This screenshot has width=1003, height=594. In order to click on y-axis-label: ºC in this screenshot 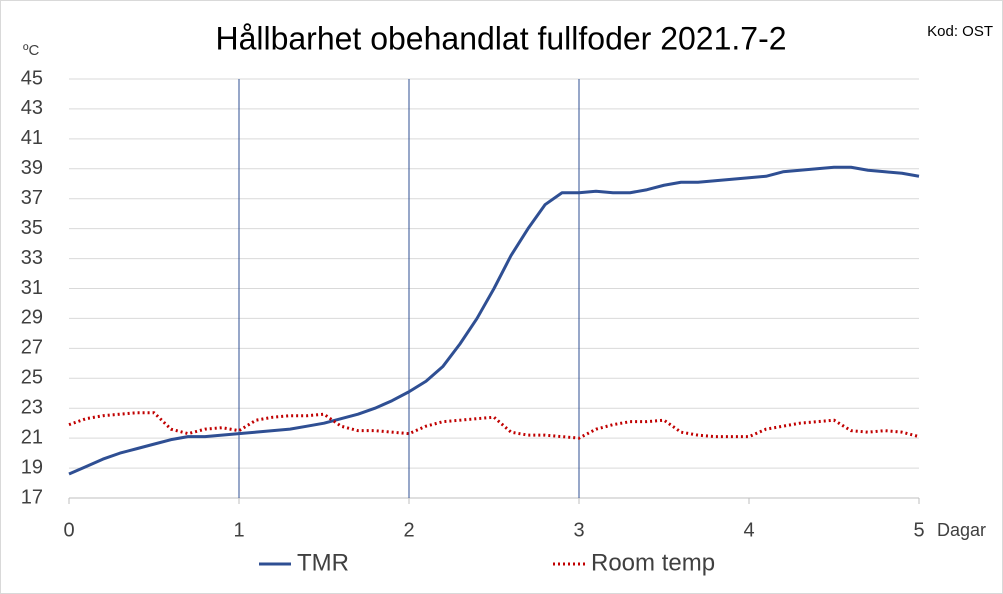, I will do `click(31, 50)`.